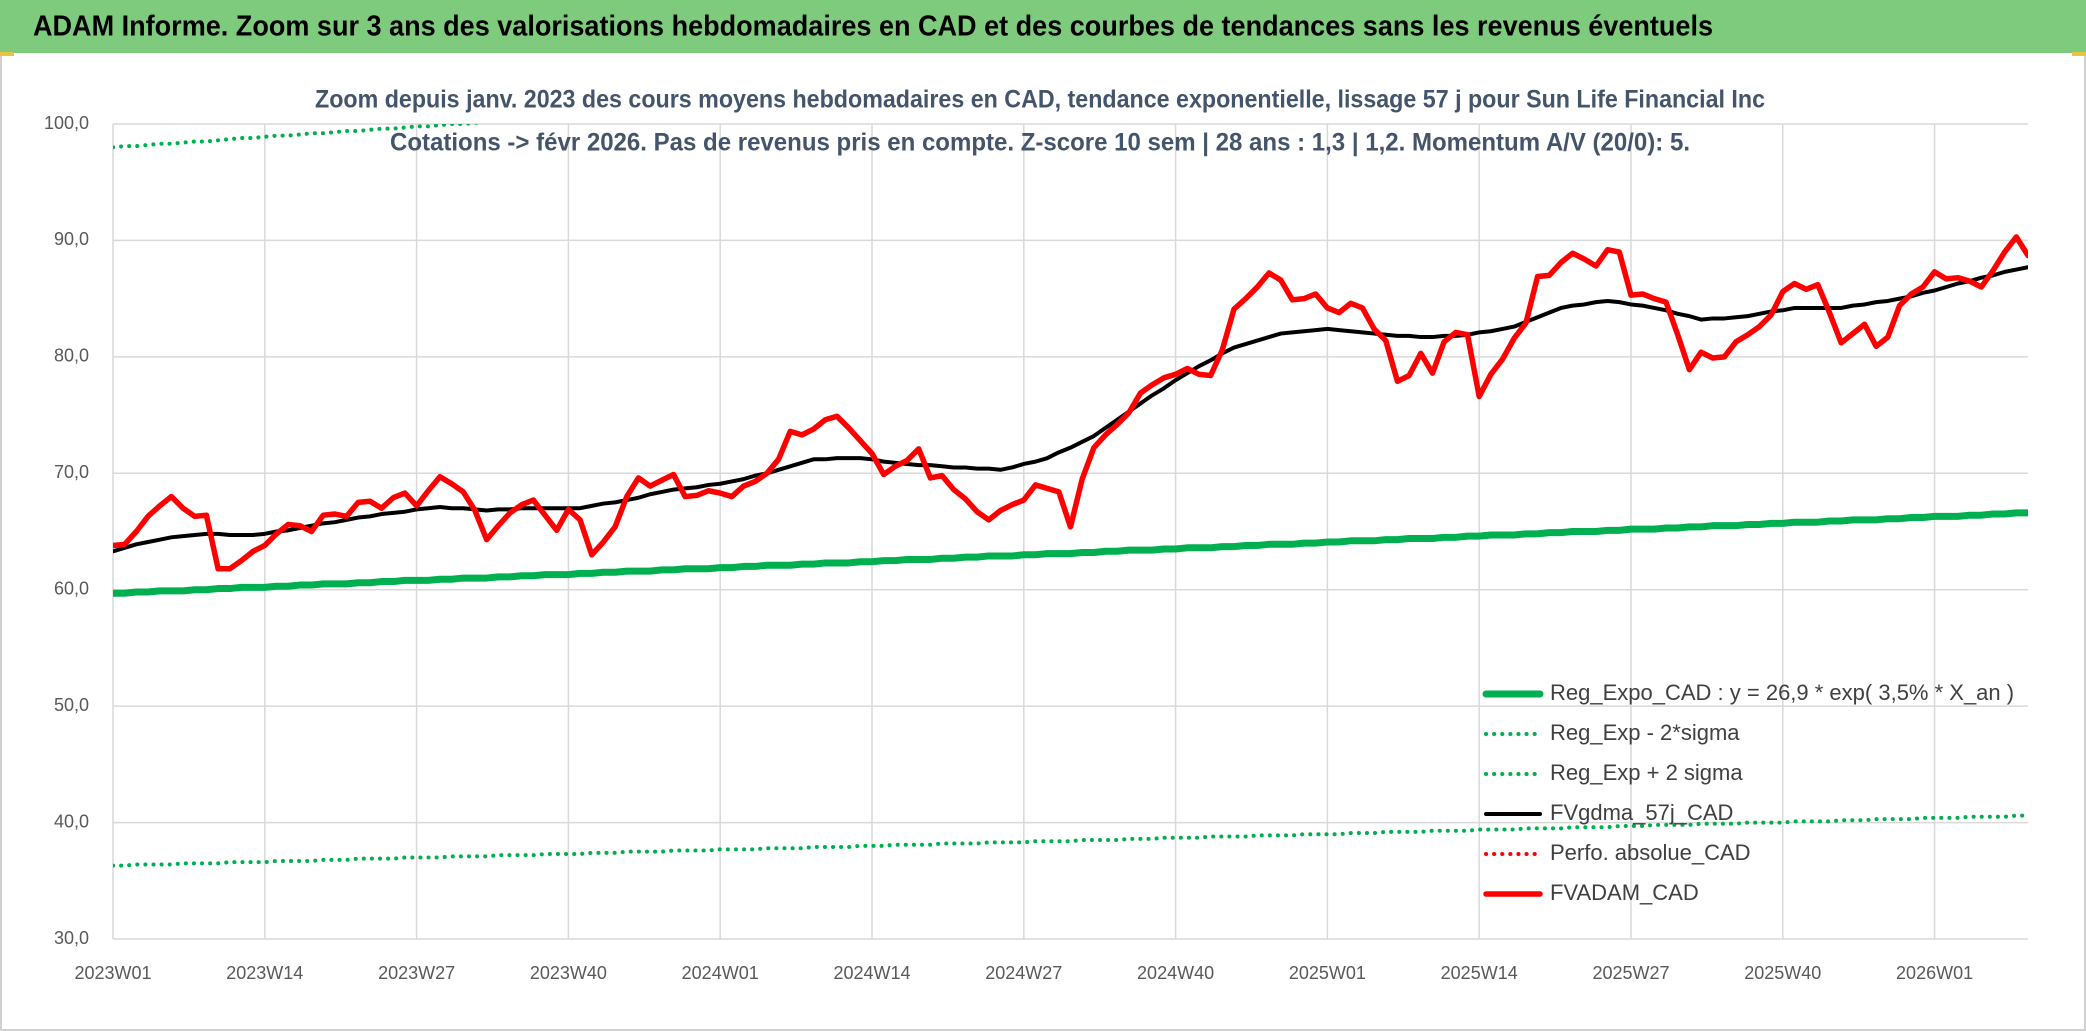 This screenshot has height=1031, width=2086. What do you see at coordinates (1650, 852) in the screenshot?
I see `legend-label: Perfo. absolue_CAD` at bounding box center [1650, 852].